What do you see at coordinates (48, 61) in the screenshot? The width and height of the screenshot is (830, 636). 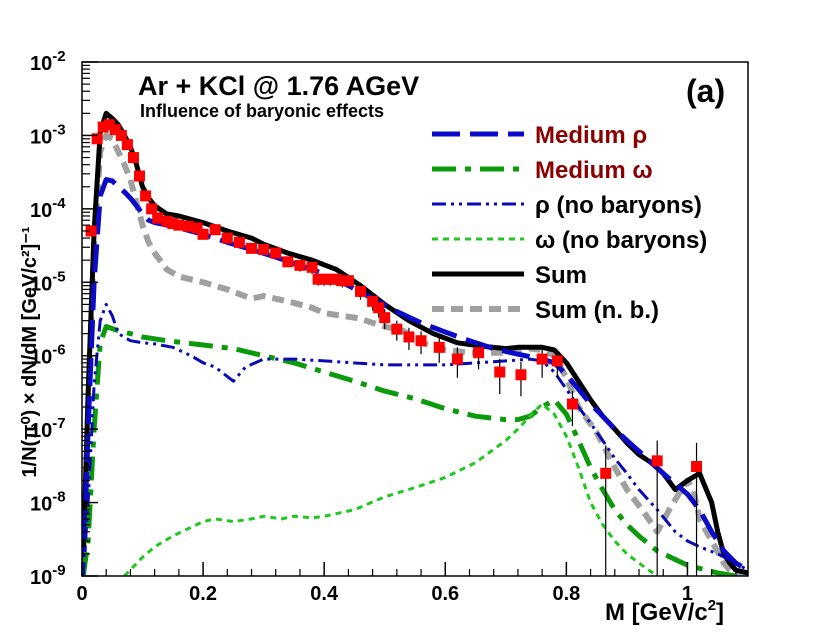 I see `y-tick-label: 10⁻²` at bounding box center [48, 61].